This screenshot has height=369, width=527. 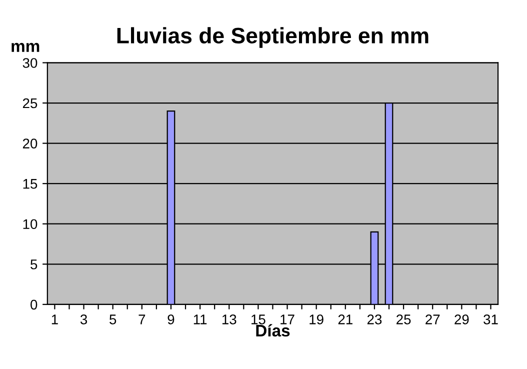 I want to click on x-tick-label: 29, so click(x=461, y=319).